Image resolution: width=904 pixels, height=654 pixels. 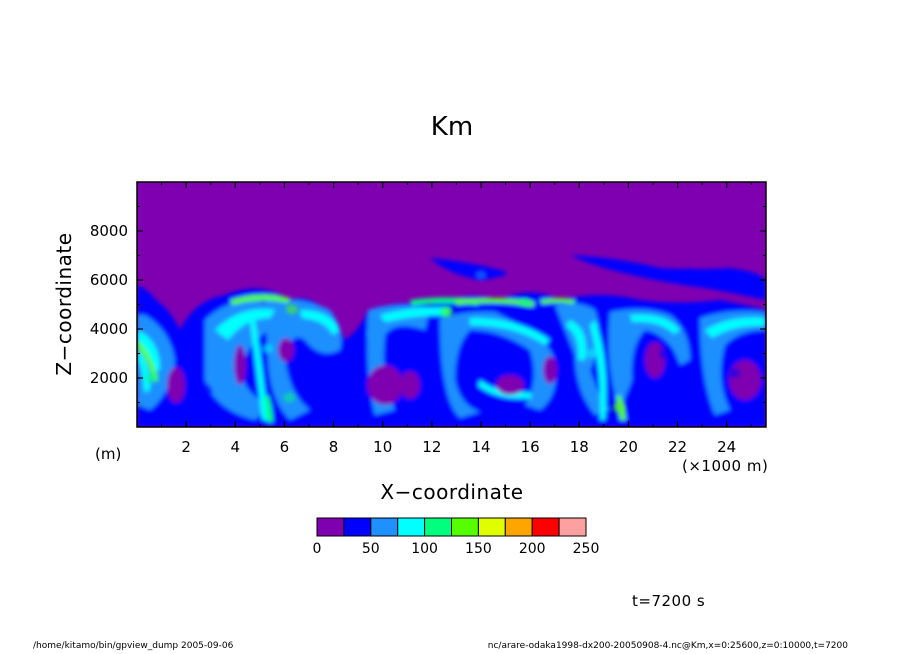 I want to click on x-tick-label: 2, so click(x=186, y=447).